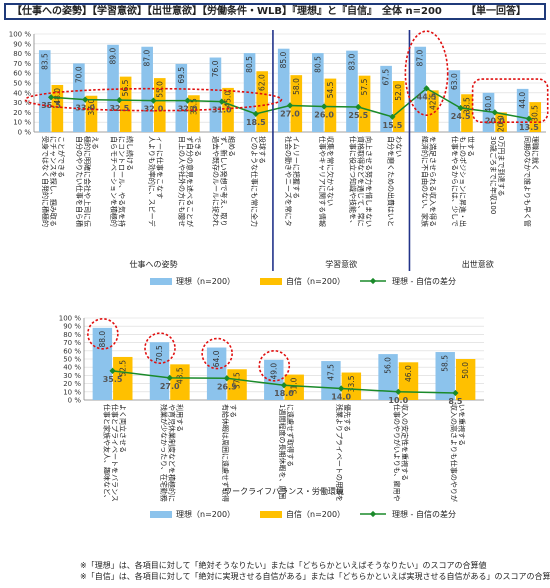  Describe the element at coordinates (87, 181) in the screenshot. I see `category-label-line: 極的に明確に会社や上司に伝` at that location.